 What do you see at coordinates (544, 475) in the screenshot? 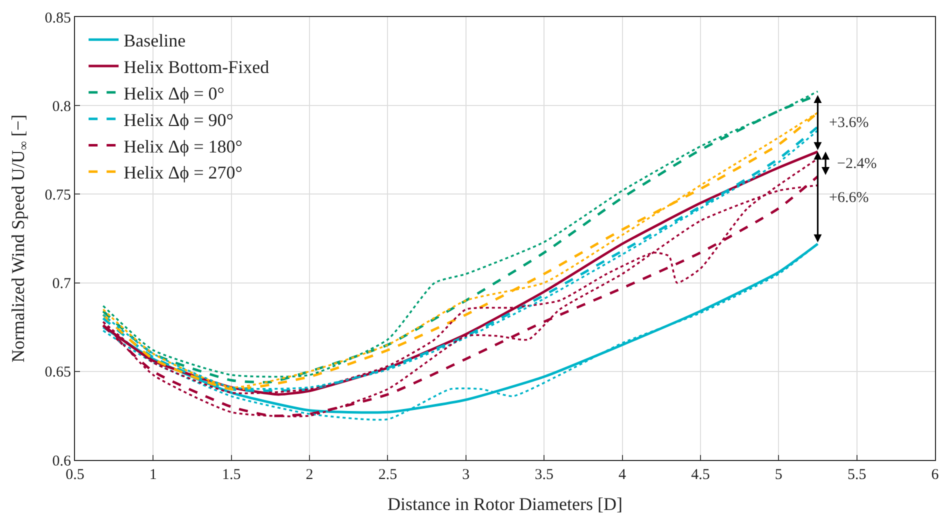
I see `x-tick-label: 3.5` at bounding box center [544, 475].